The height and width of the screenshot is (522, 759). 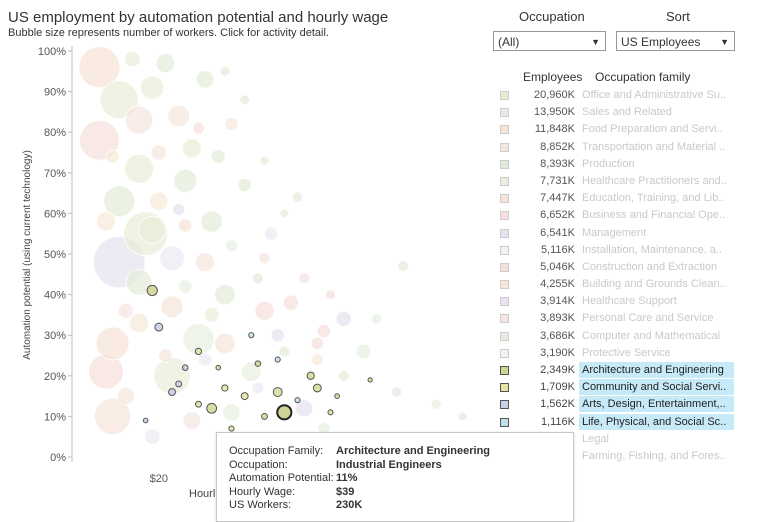 What do you see at coordinates (615, 181) in the screenshot?
I see `legend-row: 7,731K Healthcare Practitioners and..` at bounding box center [615, 181].